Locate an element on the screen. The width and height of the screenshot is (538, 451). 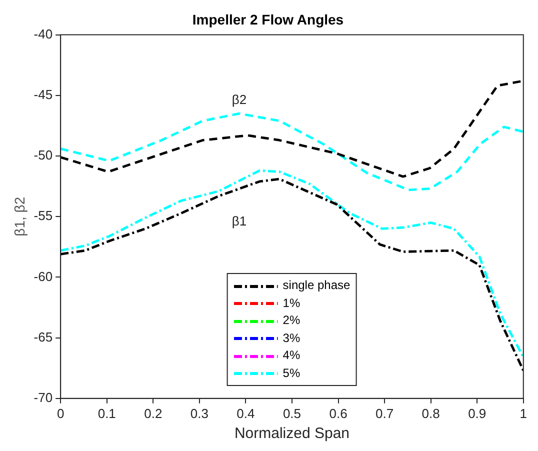
y-tick-label: -55 is located at coordinates (43, 216).